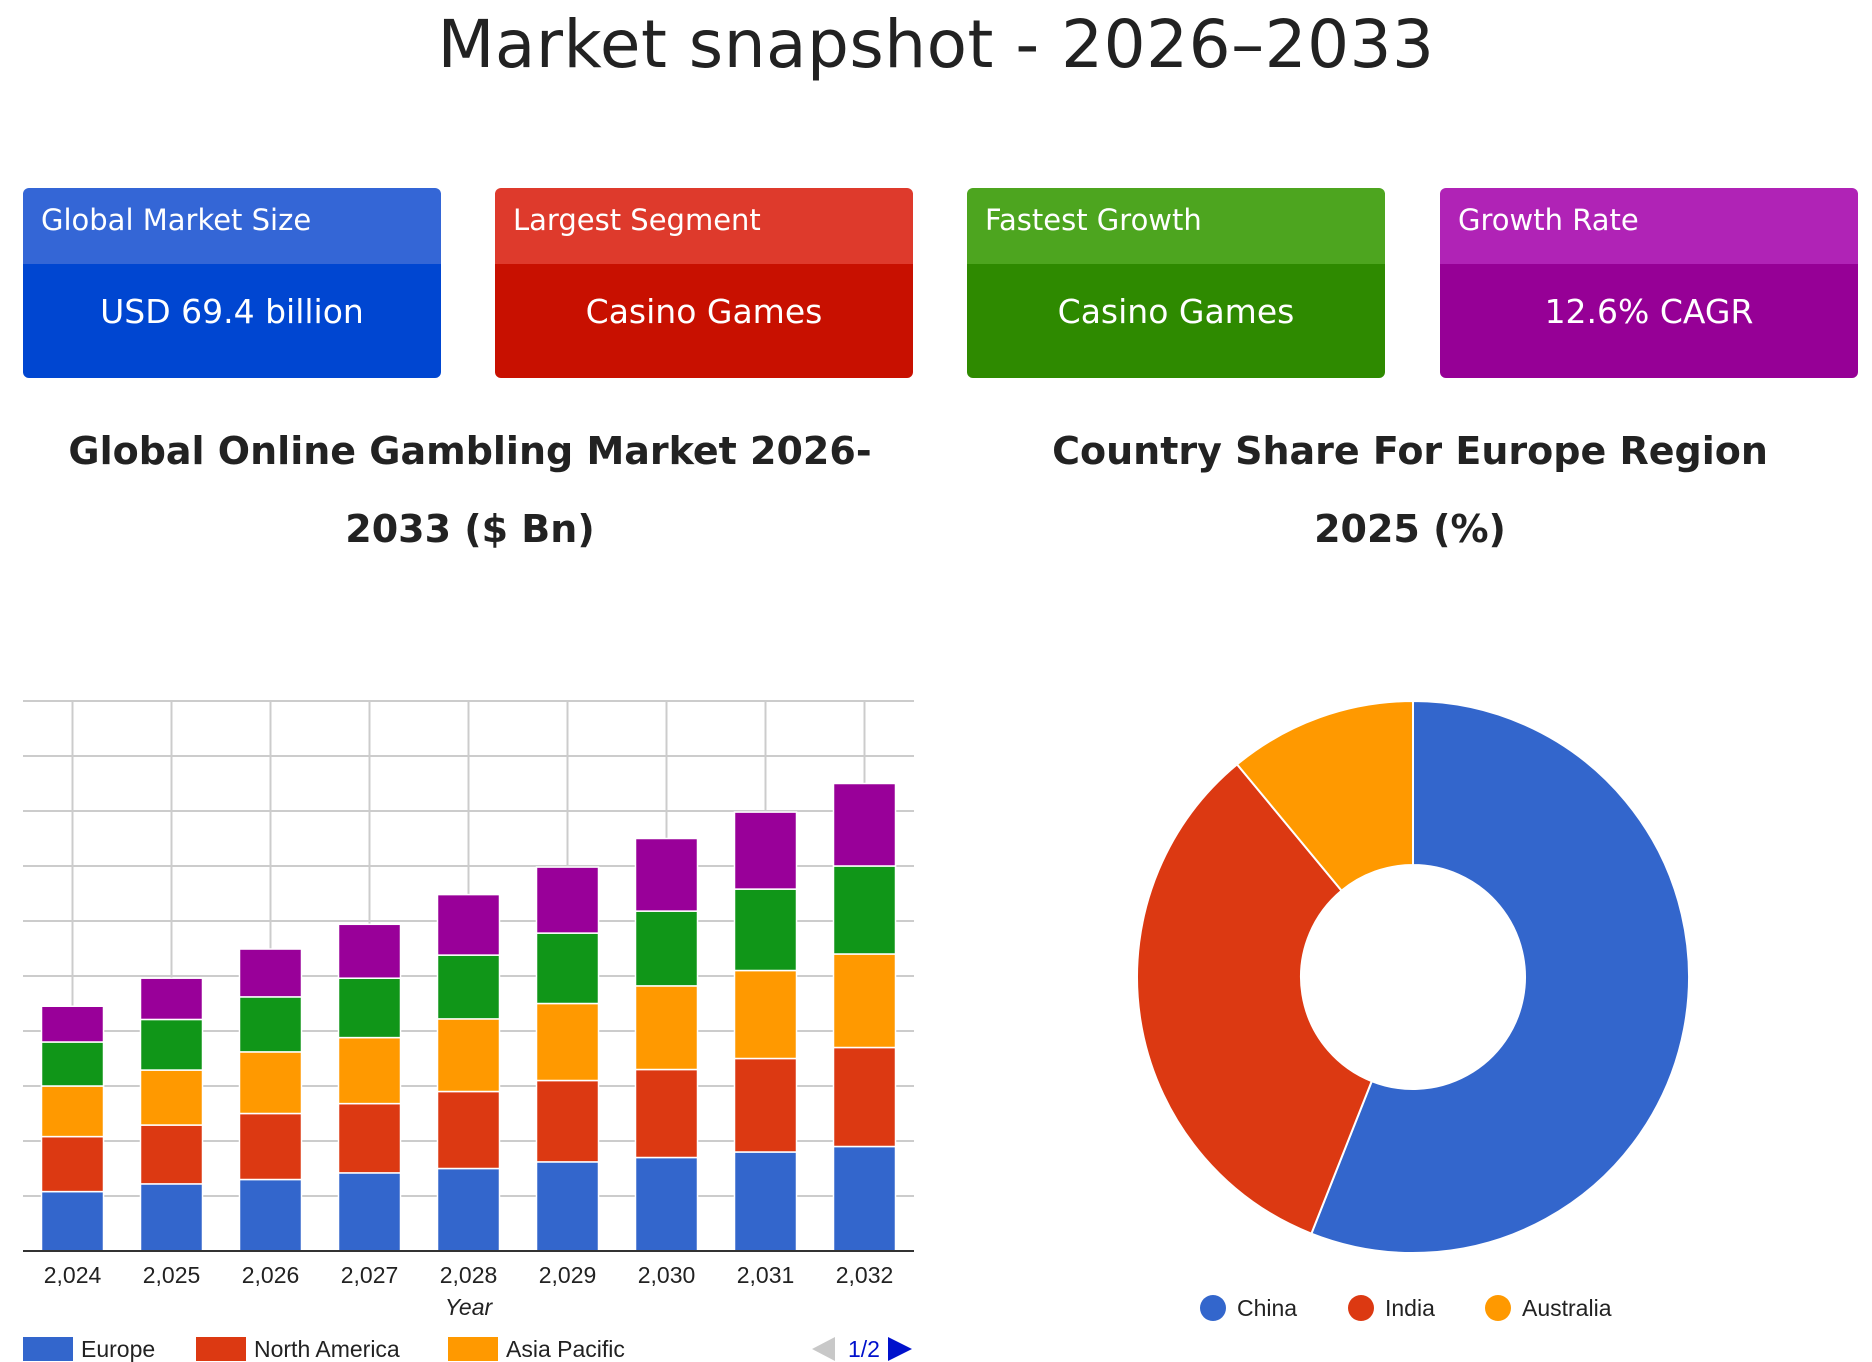  What do you see at coordinates (1176, 226) in the screenshot?
I see `card-label: Fastest Growth` at bounding box center [1176, 226].